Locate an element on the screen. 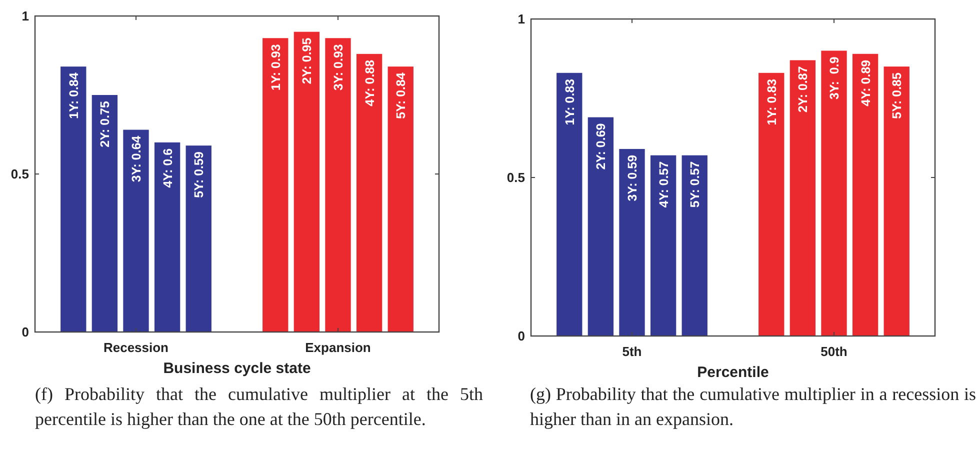  data-label: 3Y: 0.9 is located at coordinates (835, 78).